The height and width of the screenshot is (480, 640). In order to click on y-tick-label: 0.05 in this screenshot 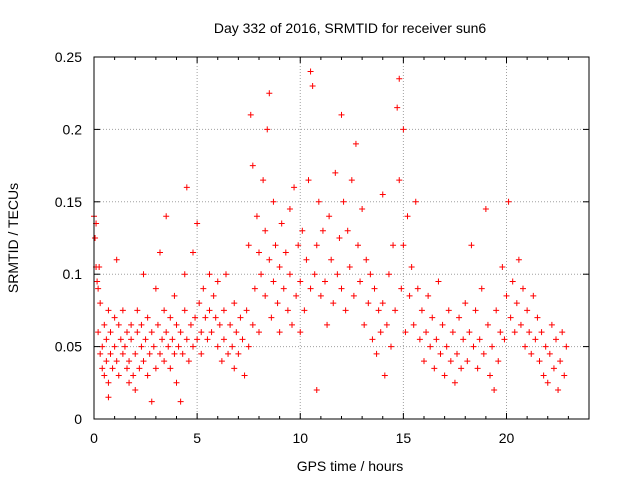, I will do `click(68, 347)`.